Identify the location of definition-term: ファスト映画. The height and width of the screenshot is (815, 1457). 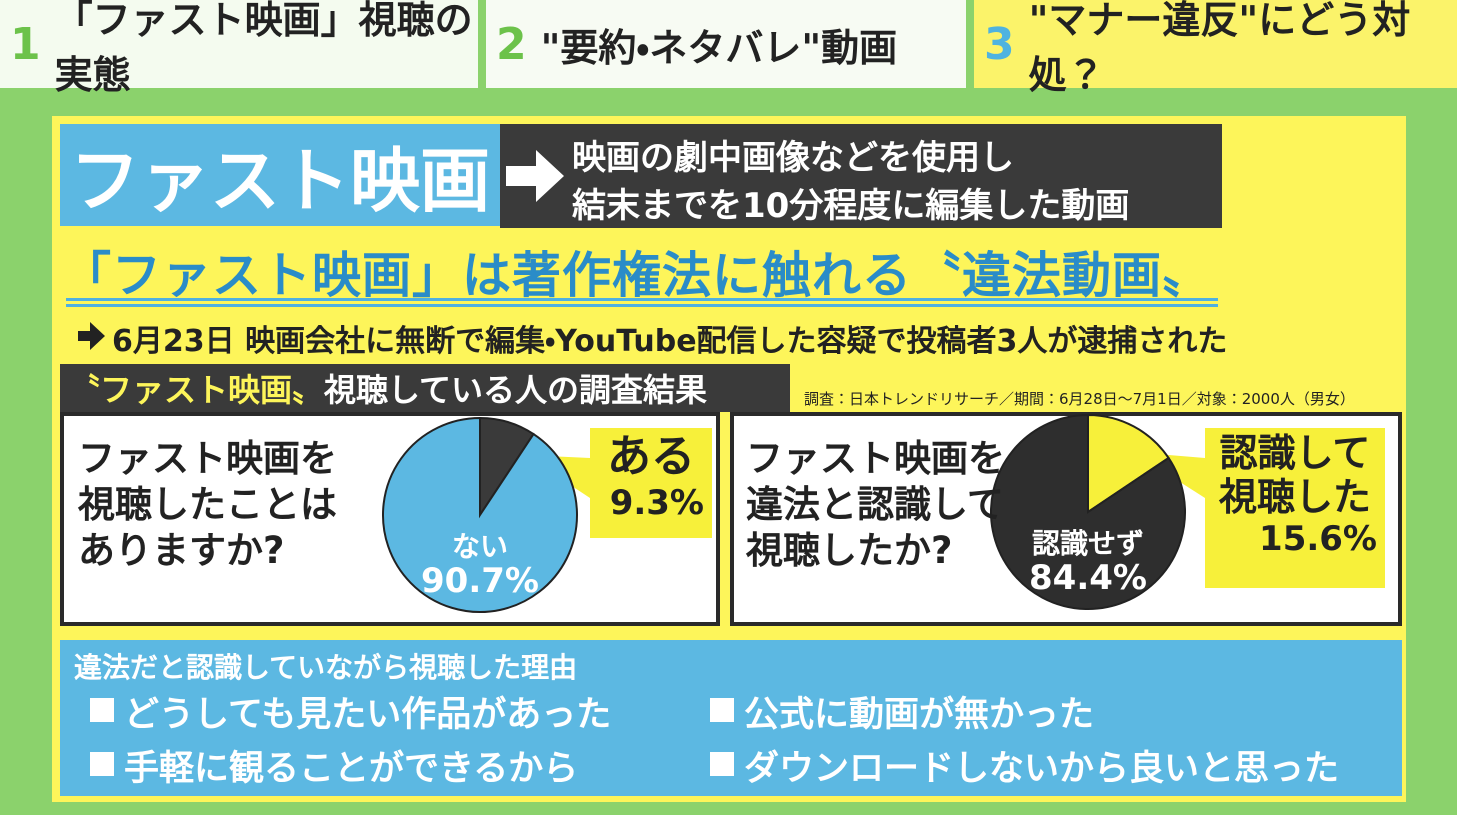
(280, 175).